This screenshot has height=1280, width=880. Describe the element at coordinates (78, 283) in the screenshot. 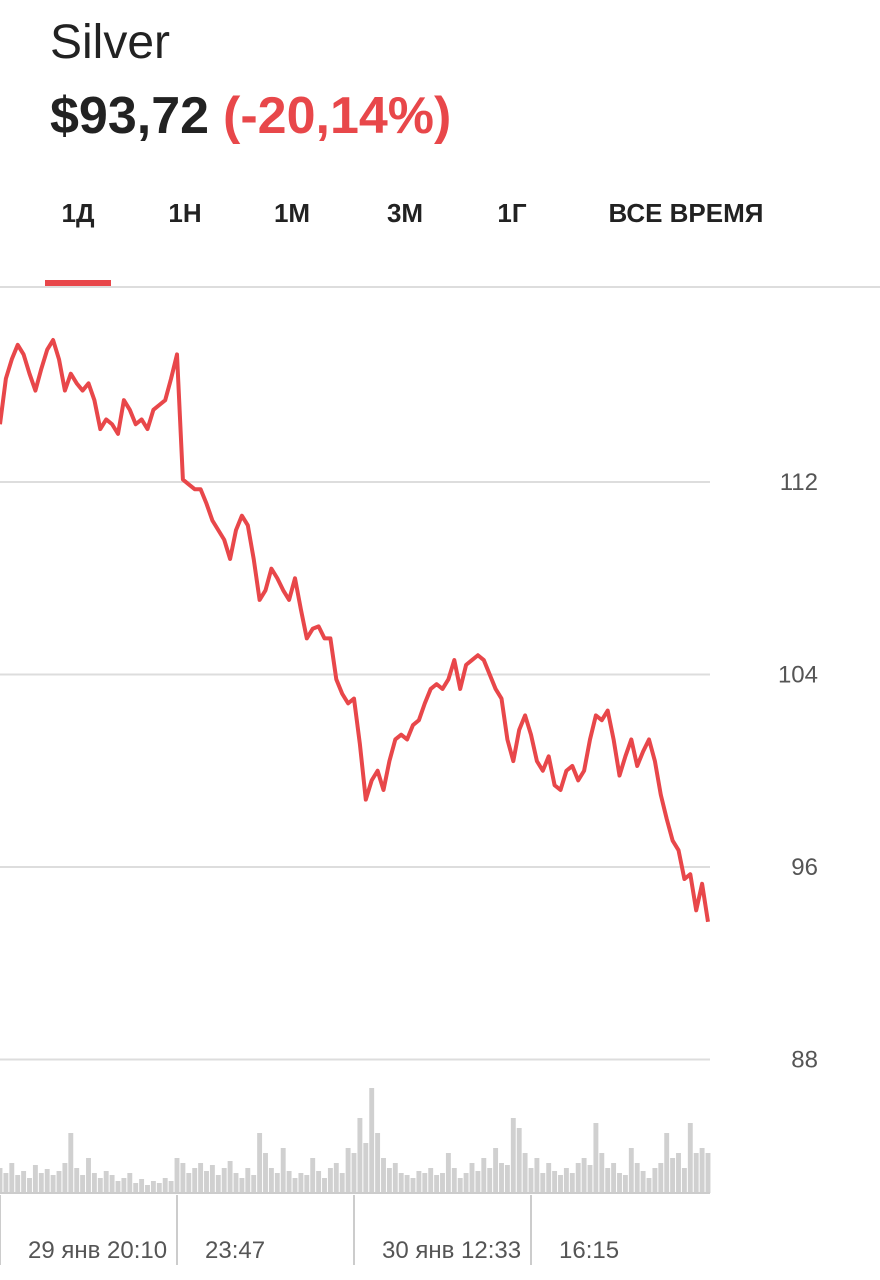

I see `active-tab-indicator` at that location.